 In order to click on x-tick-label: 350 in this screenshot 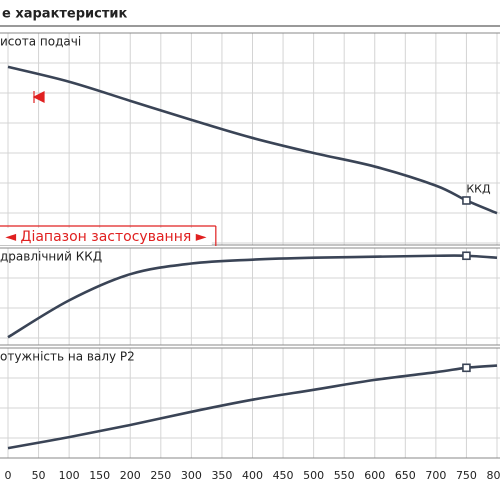, I will do `click(221, 475)`.